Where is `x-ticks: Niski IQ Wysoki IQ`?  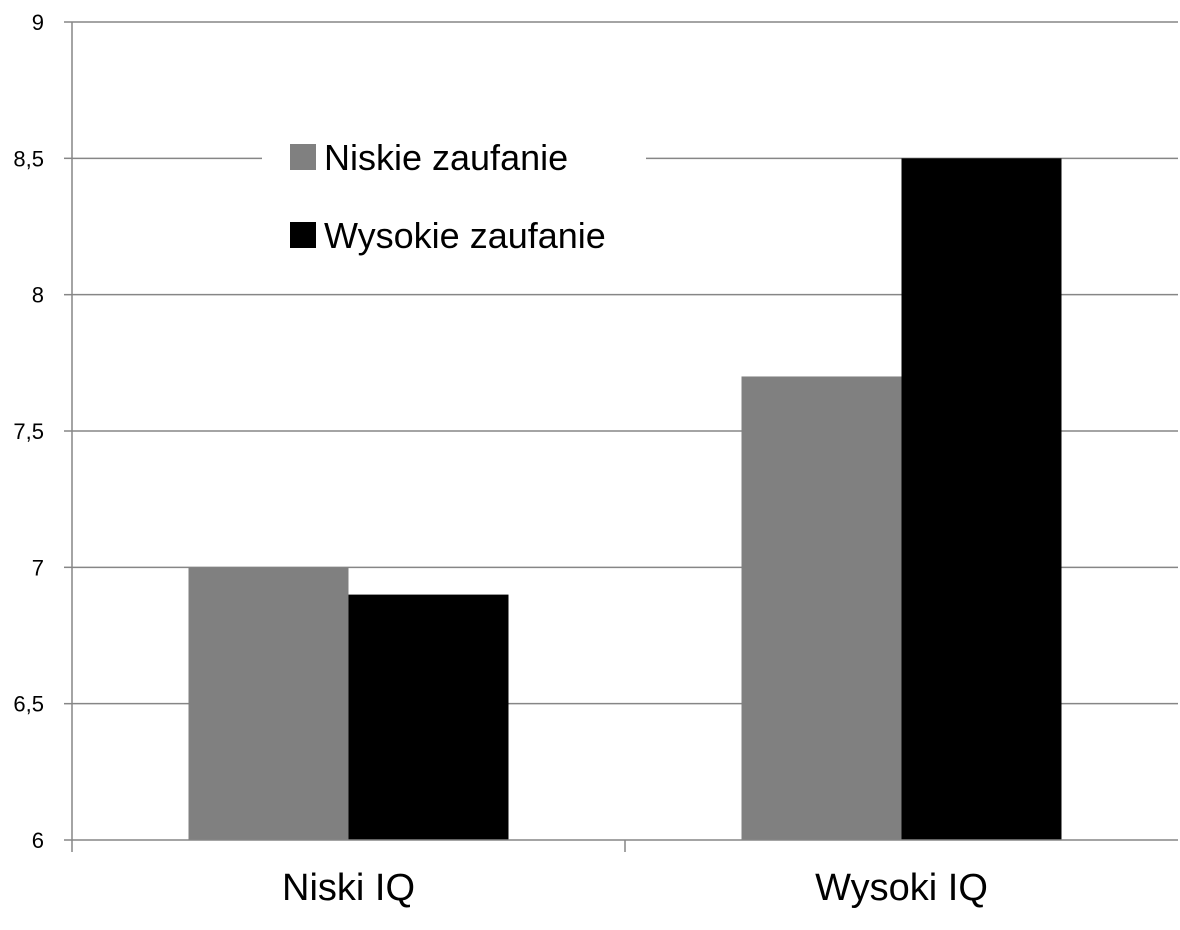 x-ticks: Niski IQ Wysoki IQ is located at coordinates (529, 874).